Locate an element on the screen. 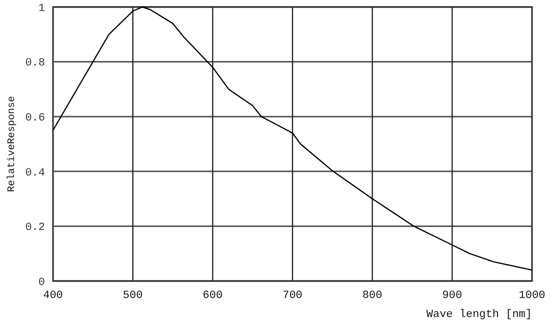  x-tick-label: 700 is located at coordinates (292, 296).